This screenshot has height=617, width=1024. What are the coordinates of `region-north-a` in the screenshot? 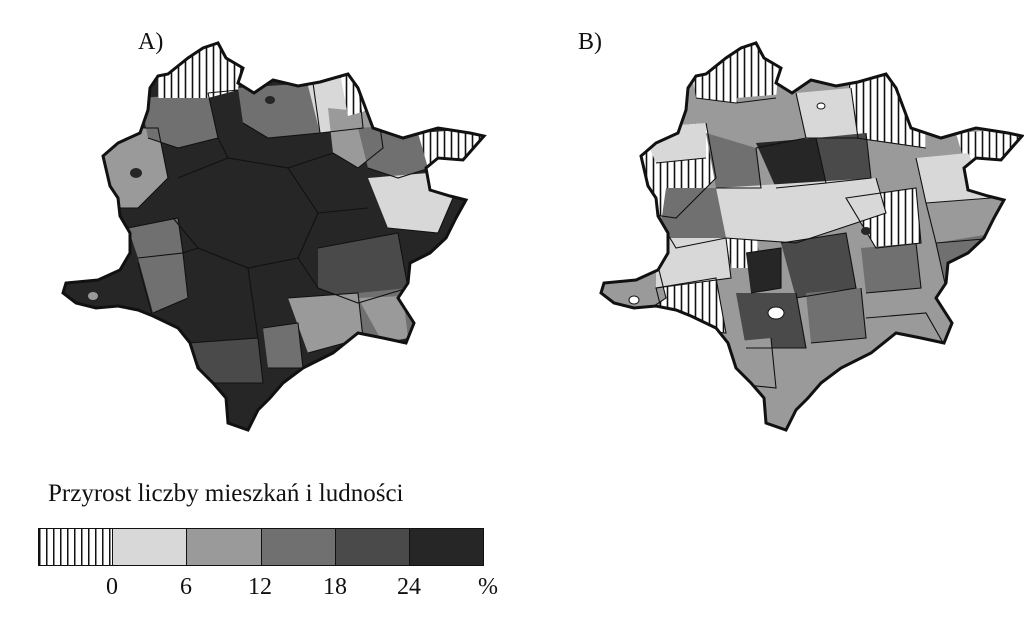 It's located at (279, 110).